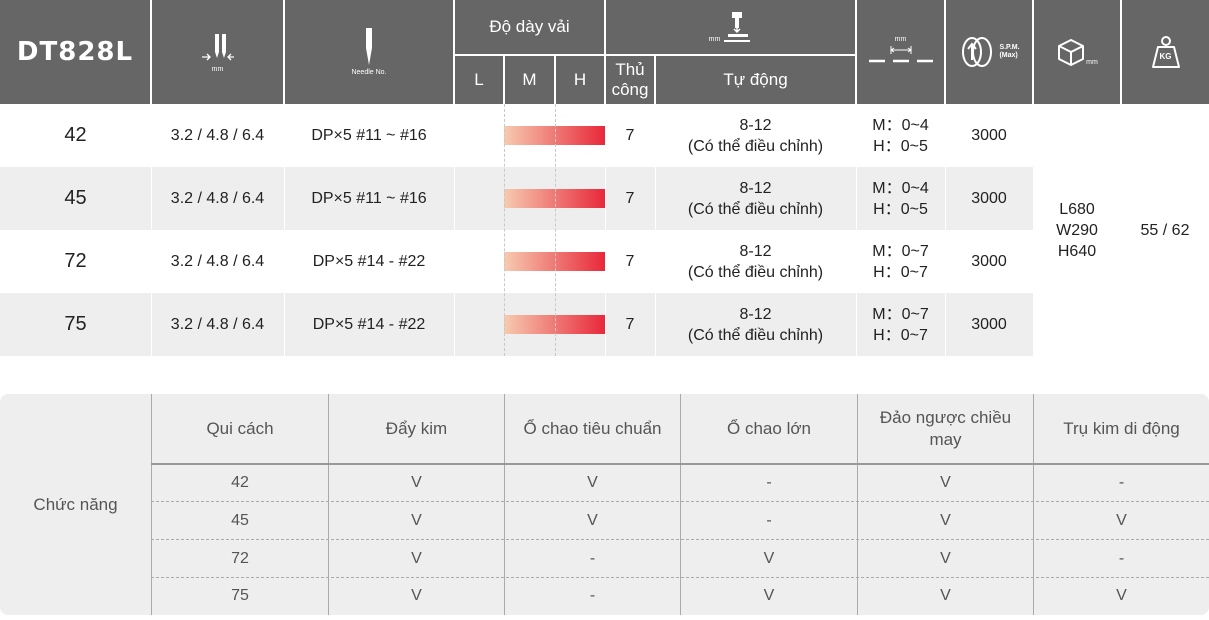 This screenshot has height=620, width=1209. Describe the element at coordinates (75, 504) in the screenshot. I see `function-title: Chức năng` at that location.